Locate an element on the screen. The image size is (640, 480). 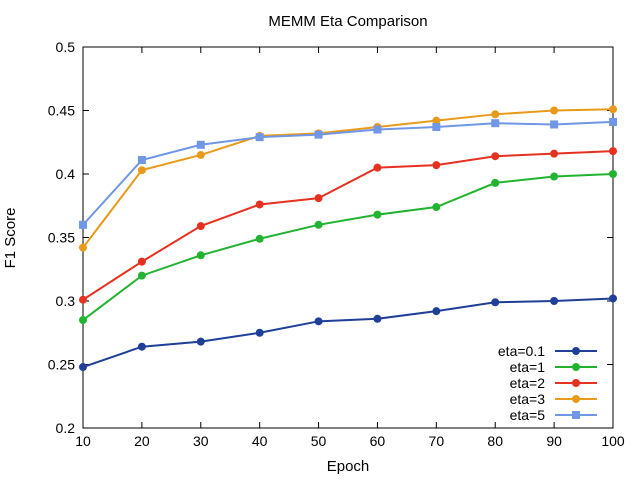
x-tick-label: 60 is located at coordinates (378, 441).